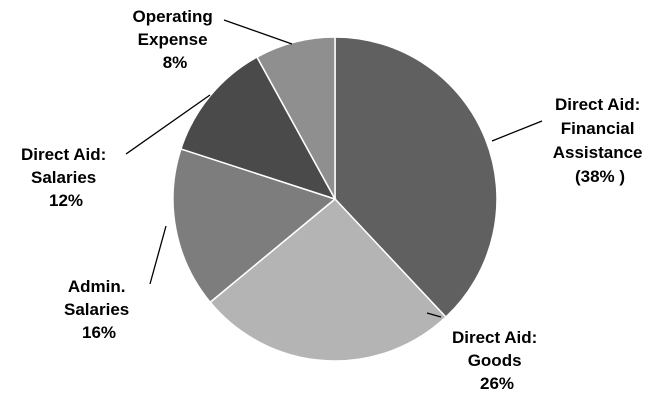 This screenshot has width=656, height=393. Describe the element at coordinates (295, 118) in the screenshot. I see `pie-slice-operating-expense` at that location.